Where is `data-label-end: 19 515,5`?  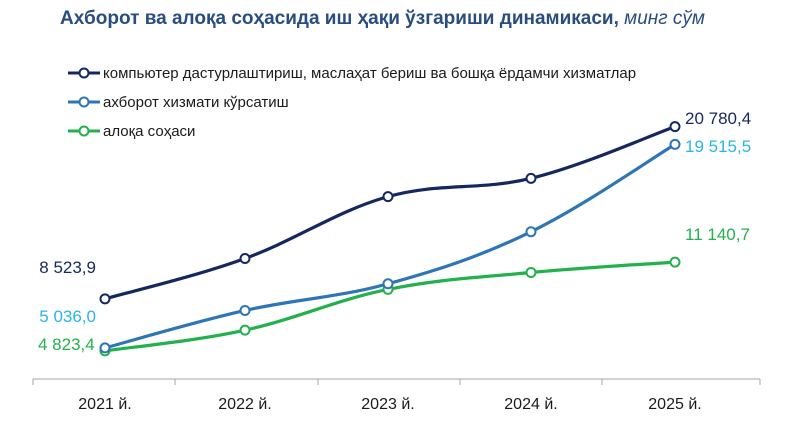 data-label-end: 19 515,5 is located at coordinates (718, 146).